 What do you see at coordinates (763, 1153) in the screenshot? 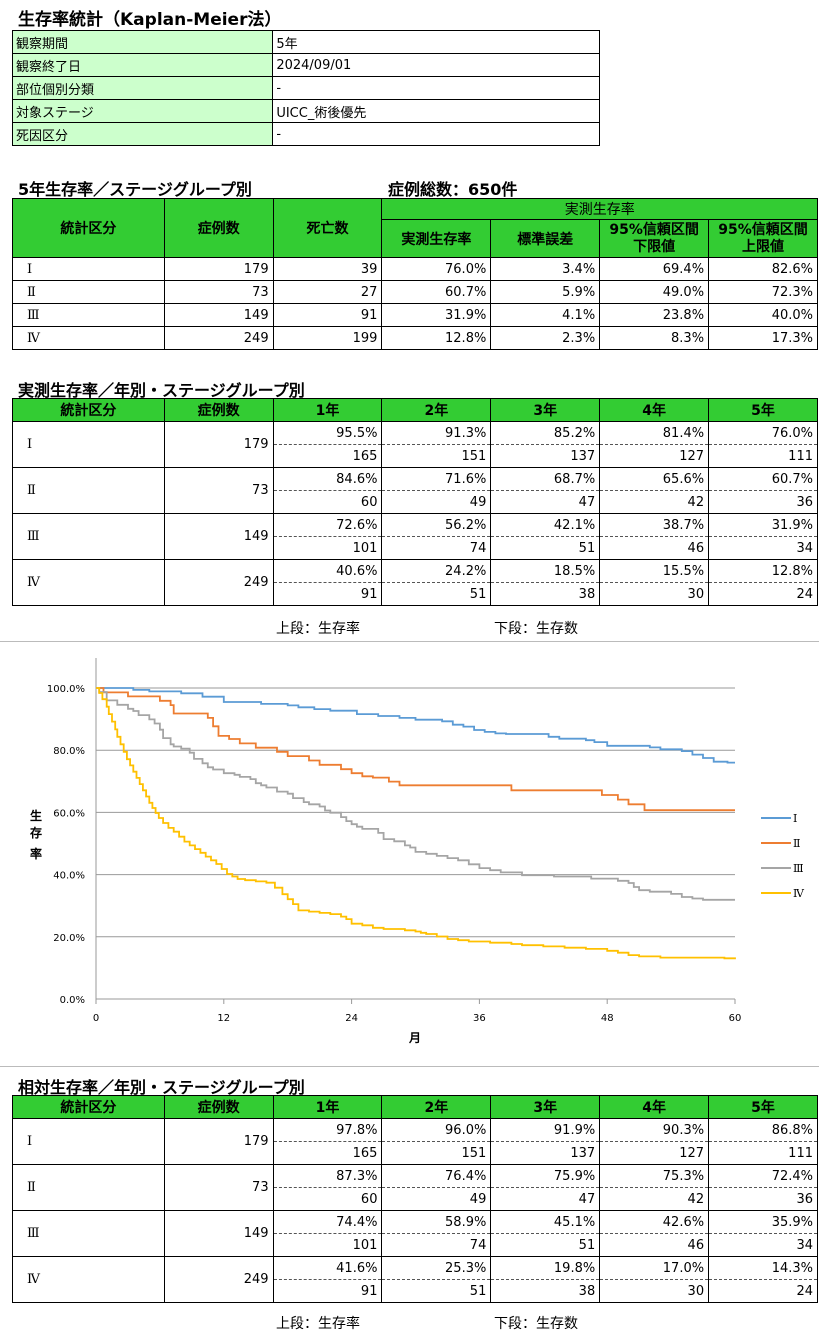
I see `count-cell: 111` at bounding box center [763, 1153].